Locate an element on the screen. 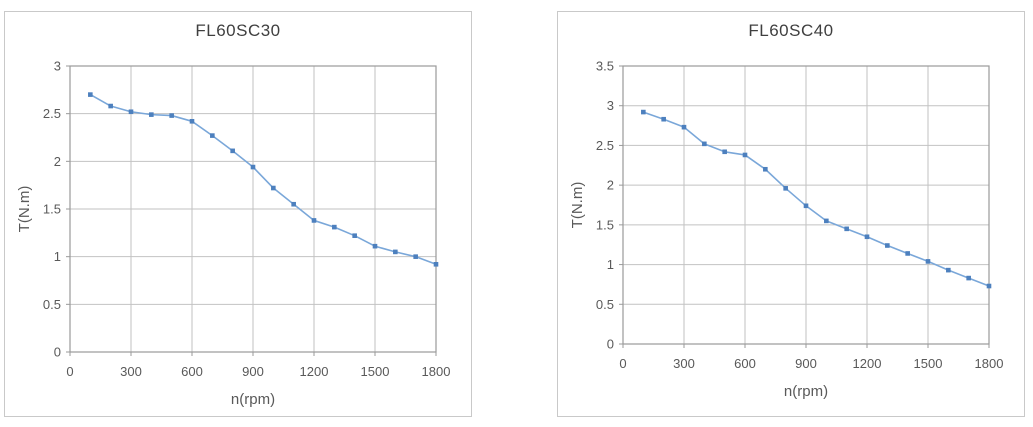 The image size is (1033, 427). y-tick-label: 3.5 is located at coordinates (605, 66).